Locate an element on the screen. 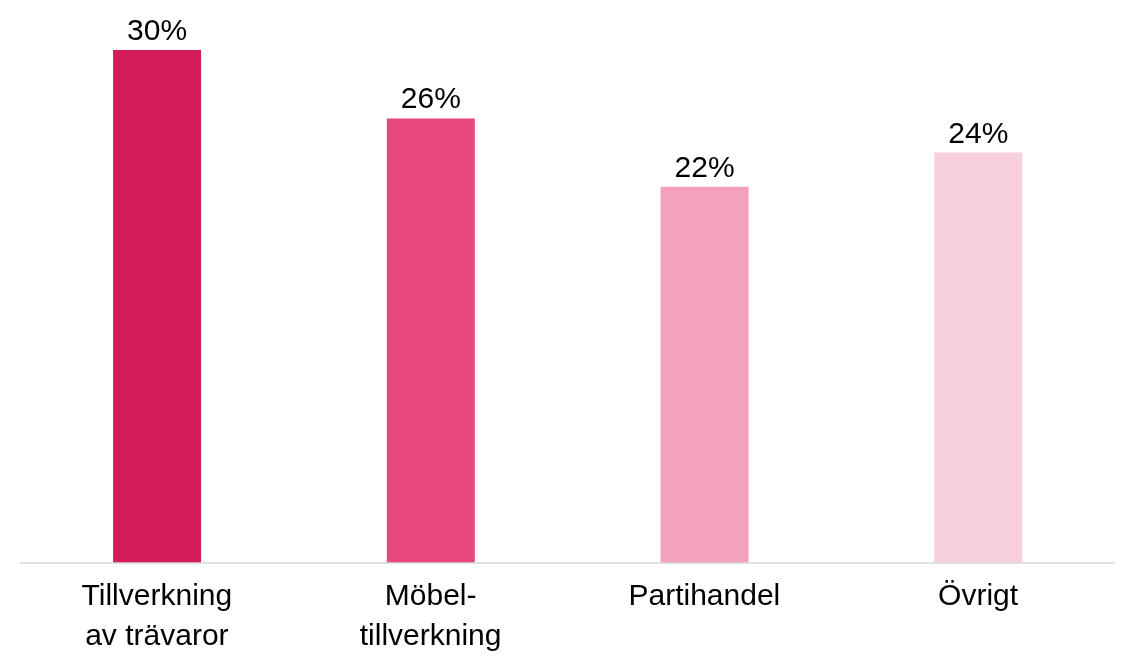  data-label: 30% is located at coordinates (157, 29).